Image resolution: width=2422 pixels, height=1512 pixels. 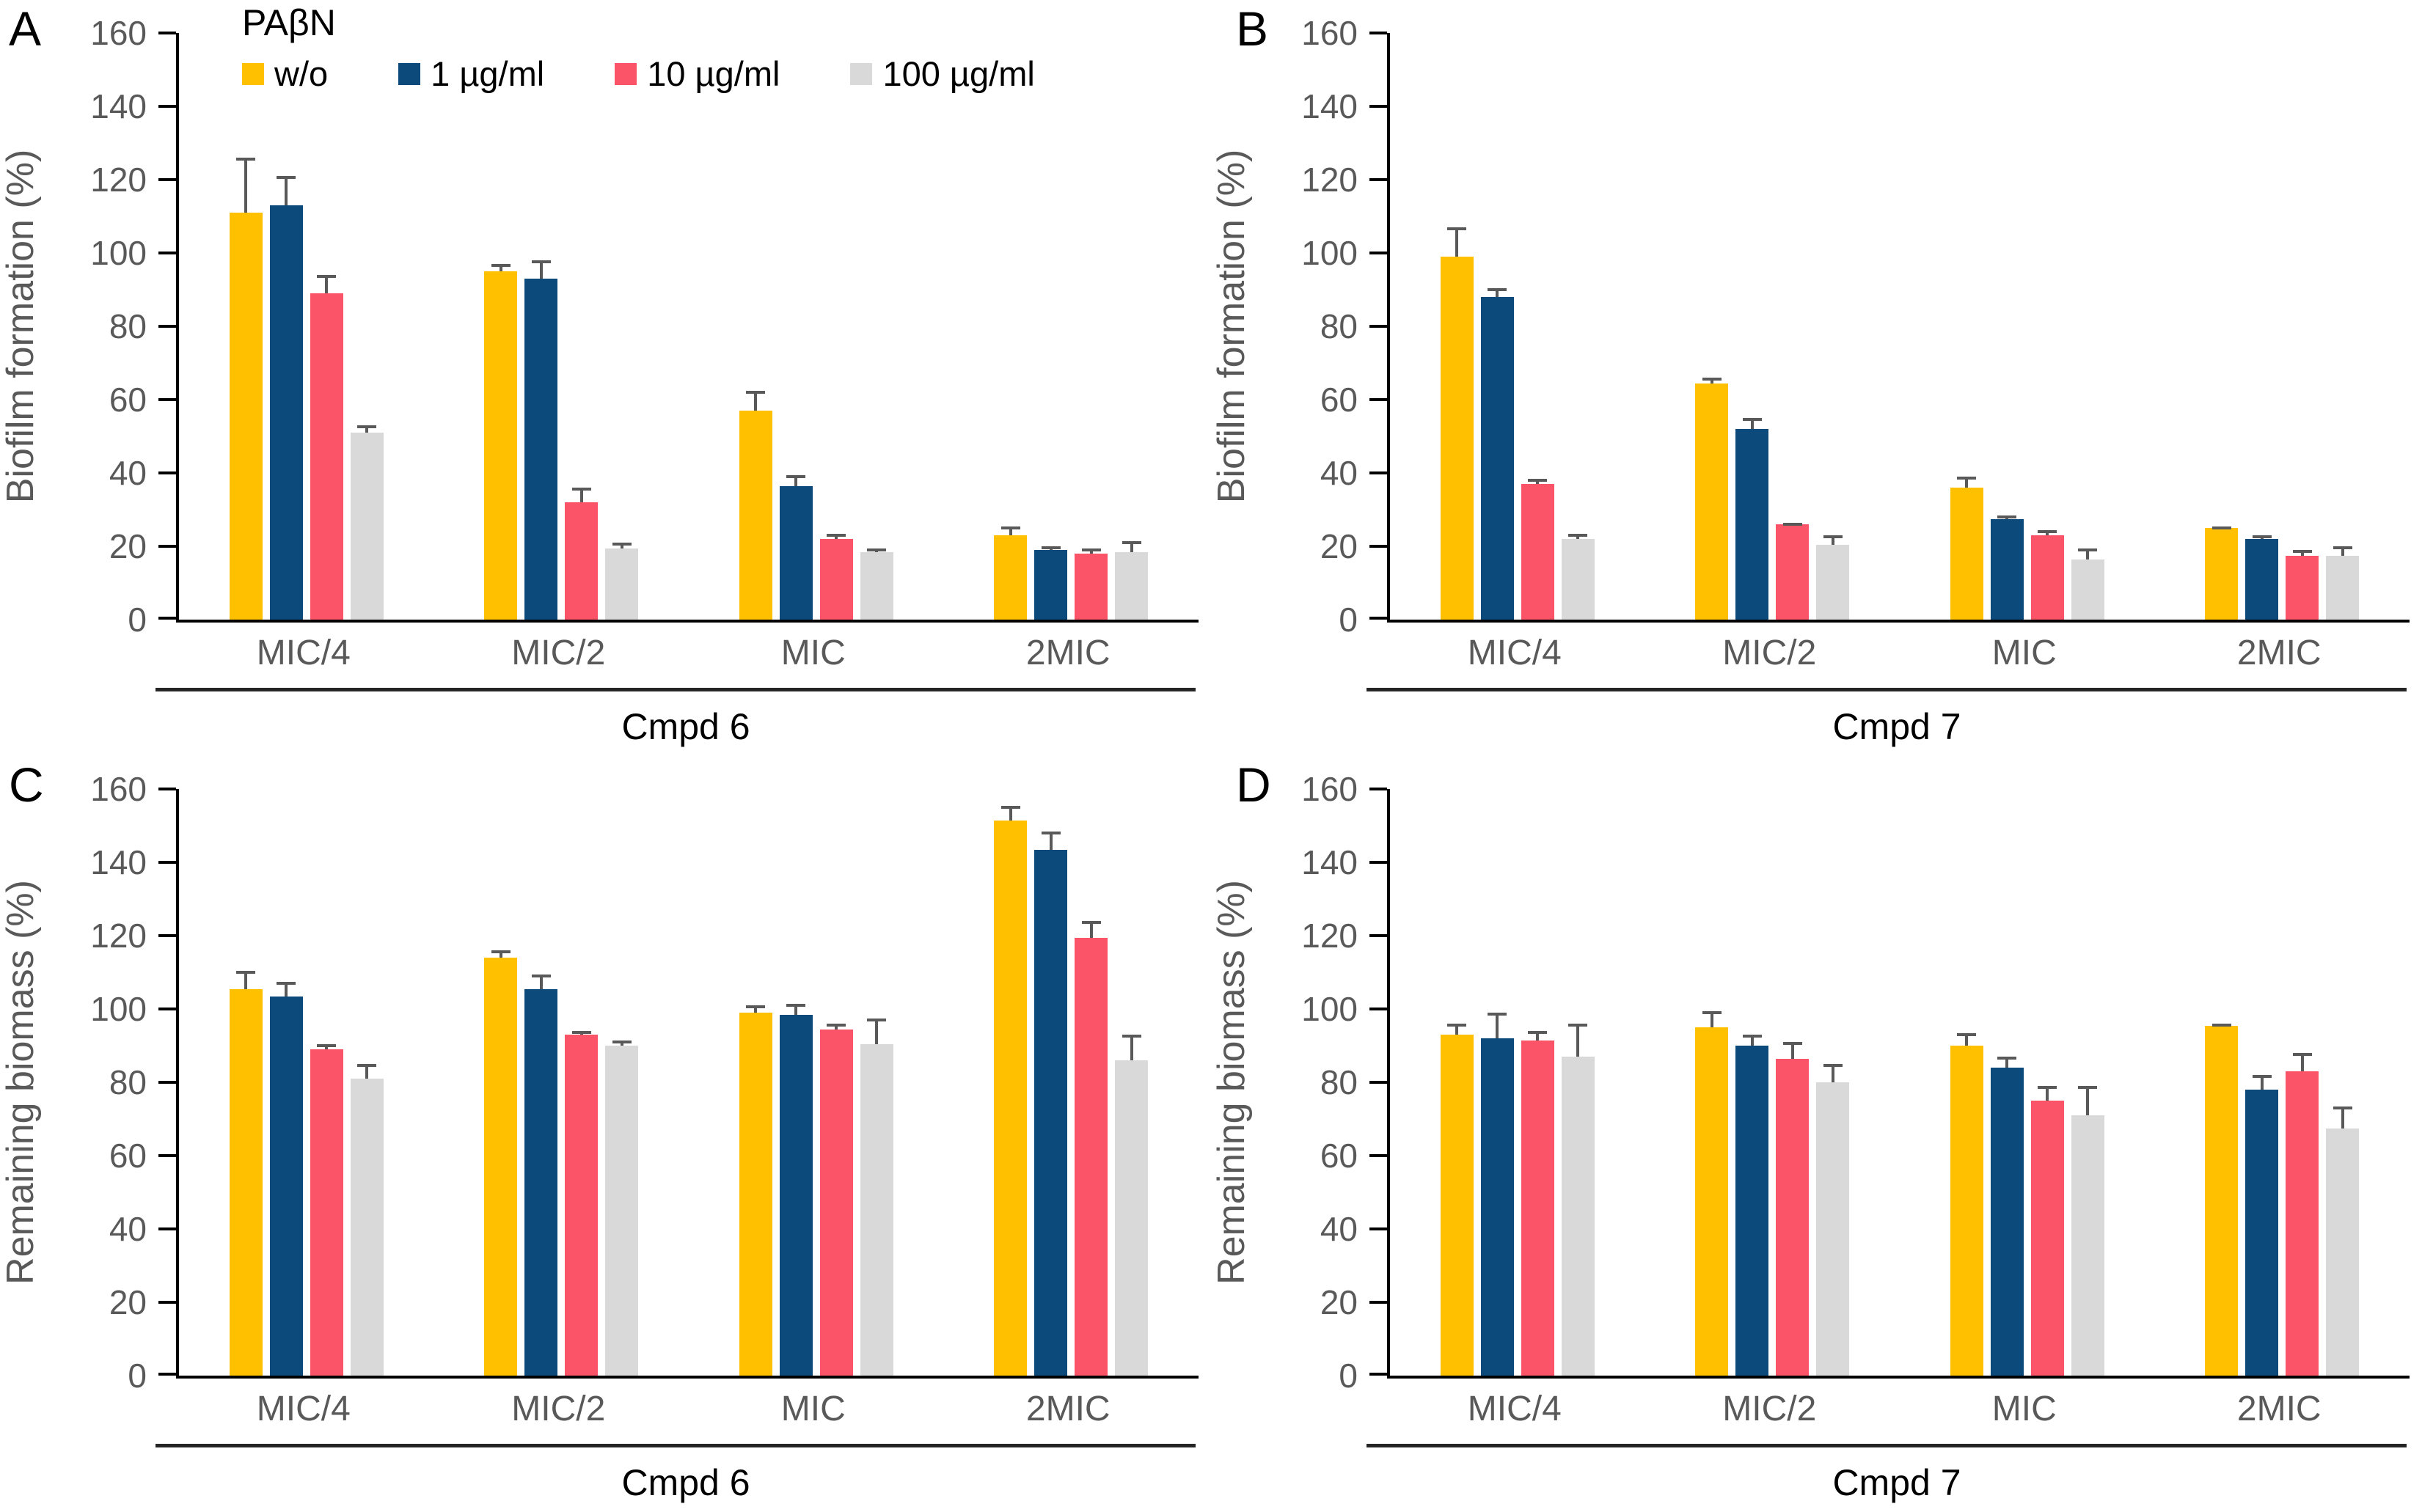 I want to click on y-tick-label: 60, so click(x=1339, y=1156).